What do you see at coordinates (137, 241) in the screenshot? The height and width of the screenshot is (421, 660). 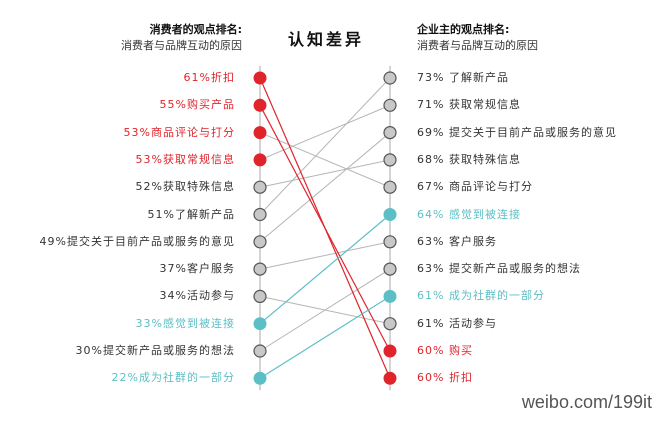 I see `left-label: 49%提交关于目前产品或服务的意见` at bounding box center [137, 241].